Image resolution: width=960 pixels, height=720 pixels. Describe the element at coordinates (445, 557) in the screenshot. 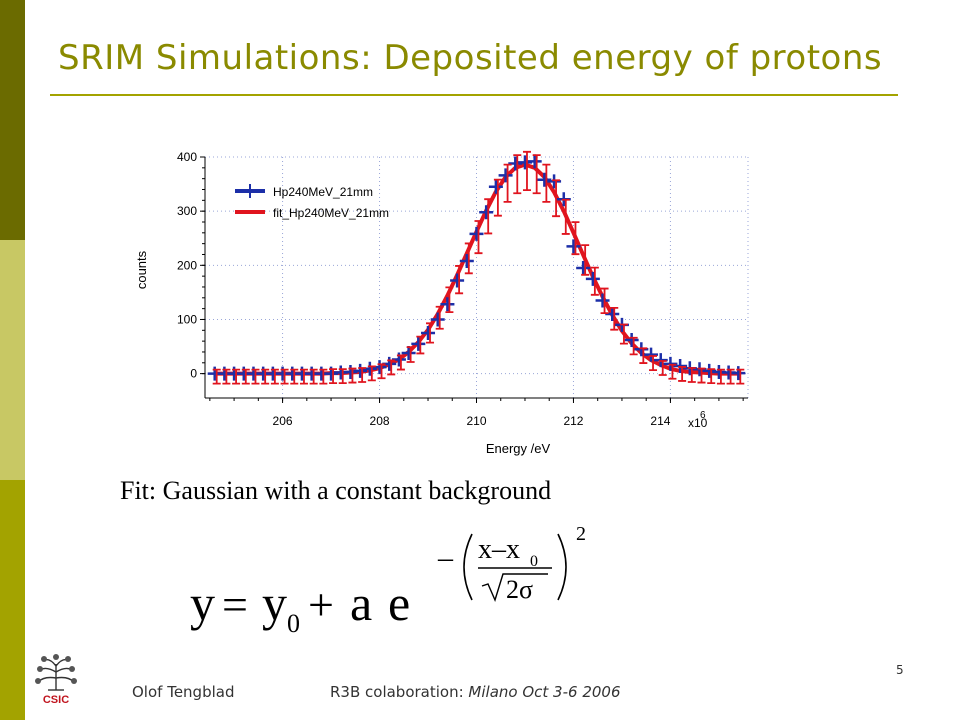

I see `formula-minus: –` at that location.